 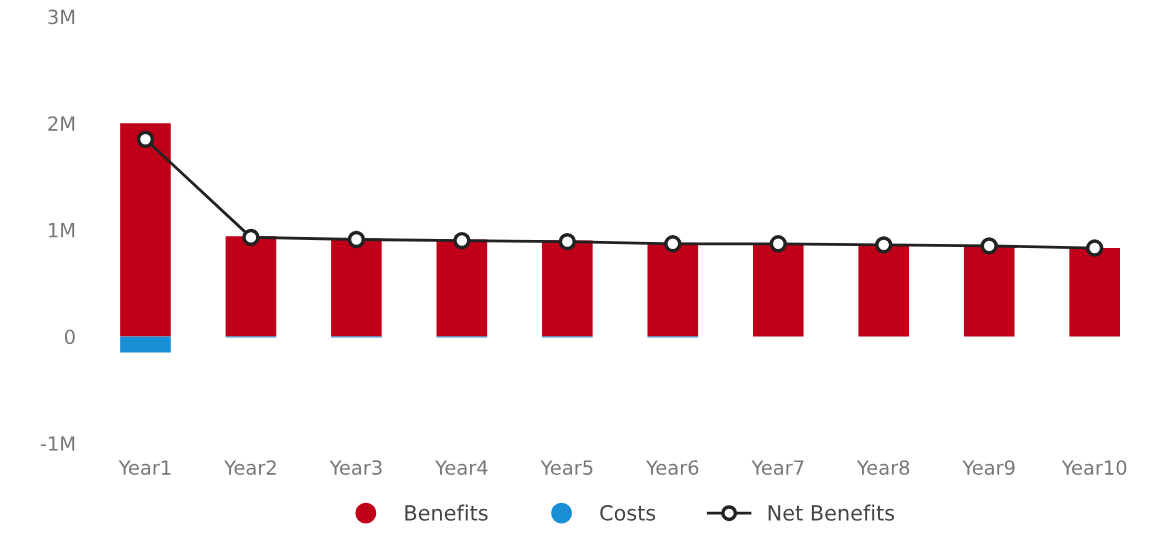 I want to click on y-tick-label: 3M, so click(x=61, y=17).